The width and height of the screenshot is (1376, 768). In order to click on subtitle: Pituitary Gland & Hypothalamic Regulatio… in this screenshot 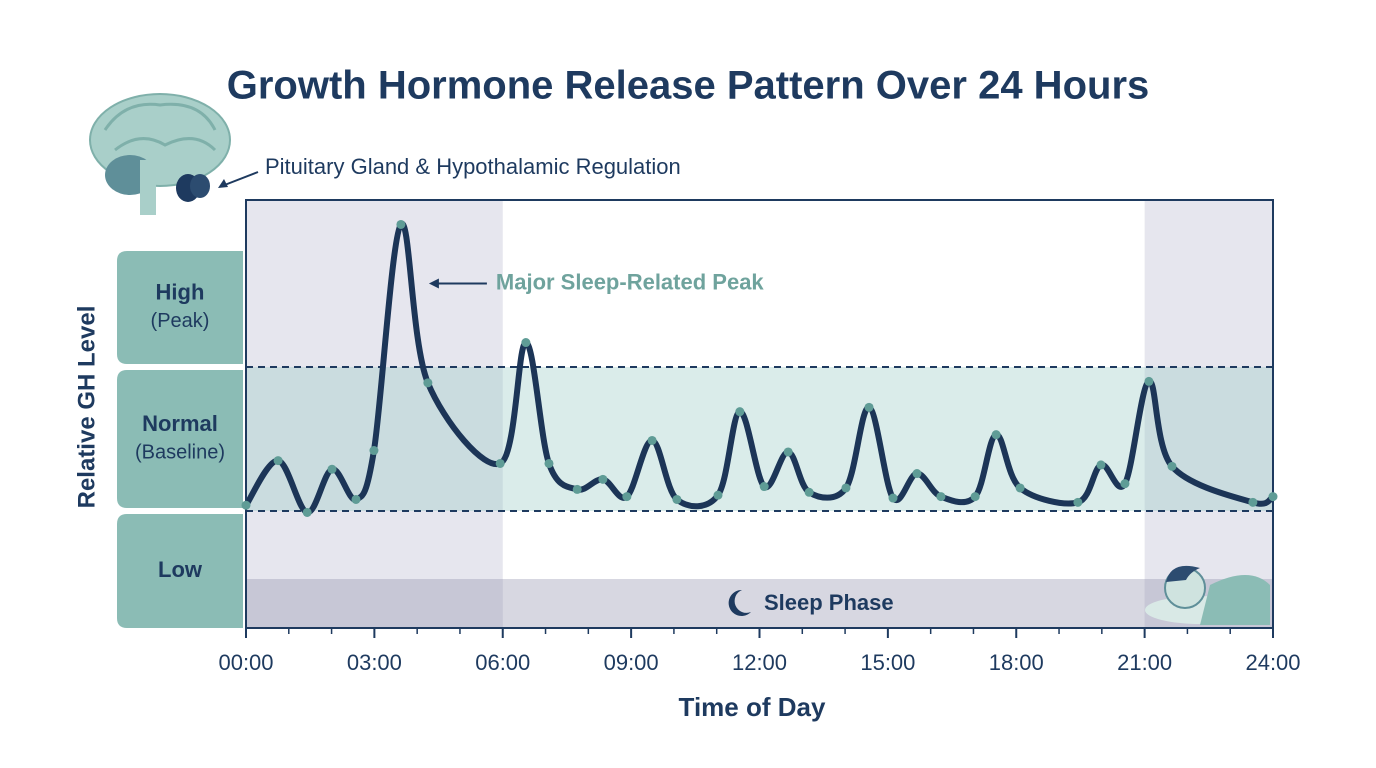, I will do `click(473, 166)`.